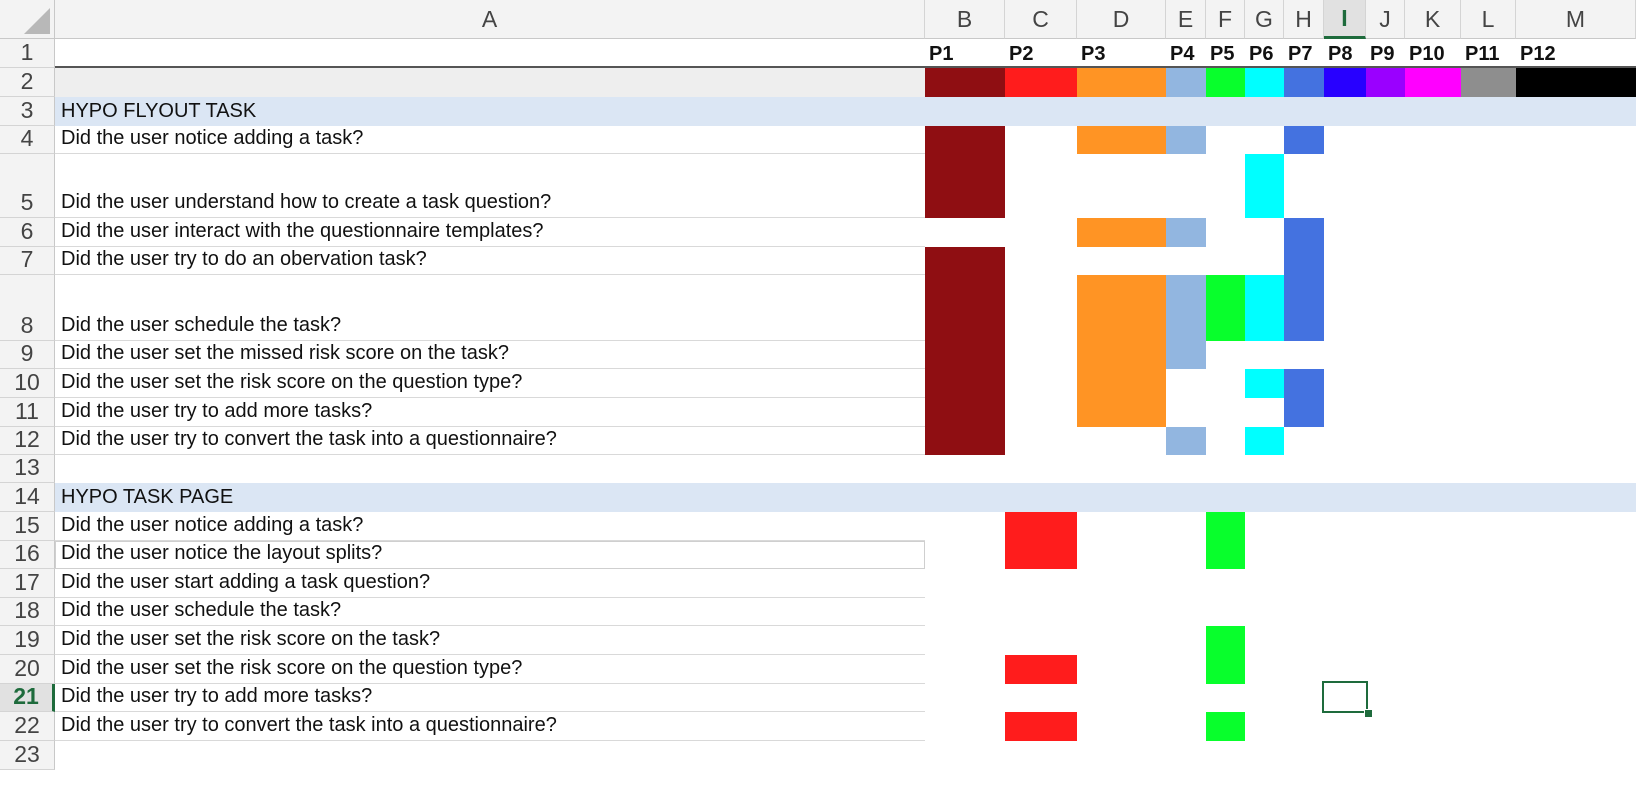  Describe the element at coordinates (1261, 54) in the screenshot. I see `participant-header-p6: P6` at that location.